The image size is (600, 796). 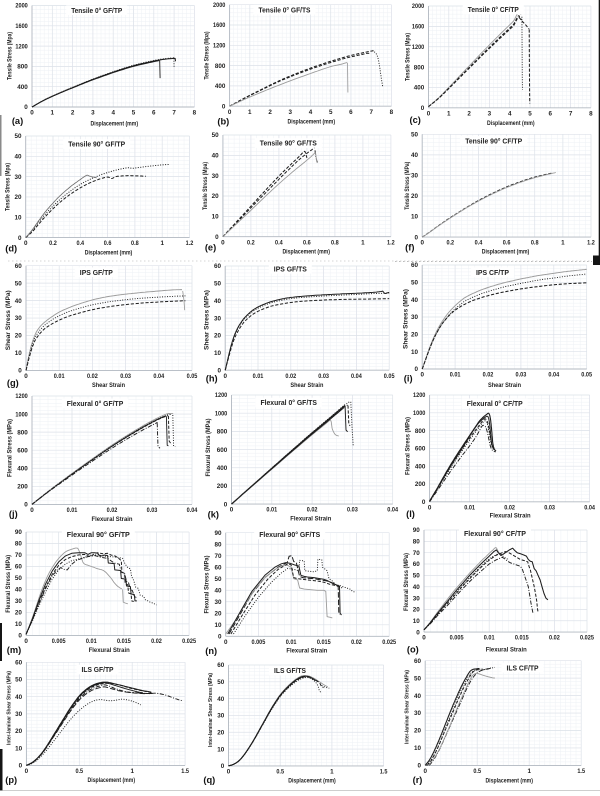 What do you see at coordinates (418, 780) in the screenshot?
I see `svg-text: (r)` at bounding box center [418, 780].